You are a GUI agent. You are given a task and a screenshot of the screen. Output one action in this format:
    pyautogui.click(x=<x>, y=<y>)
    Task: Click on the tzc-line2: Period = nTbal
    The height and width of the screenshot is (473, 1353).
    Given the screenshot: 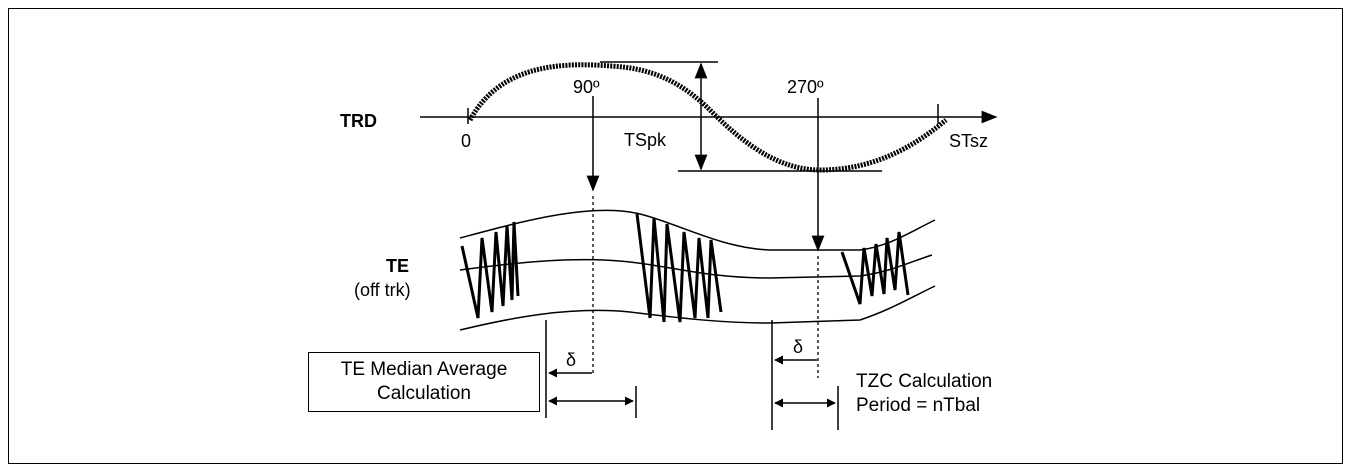 What is the action you would take?
    pyautogui.click(x=918, y=405)
    